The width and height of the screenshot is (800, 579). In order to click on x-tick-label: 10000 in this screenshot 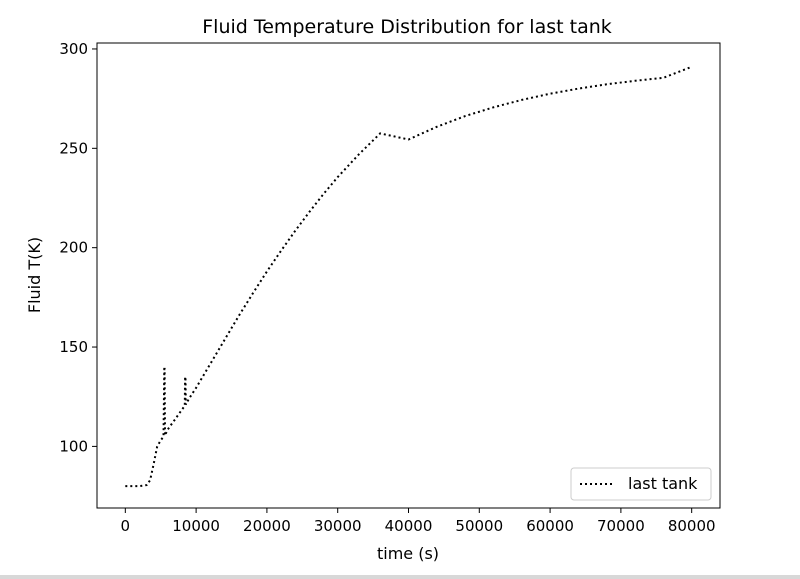, I will do `click(196, 526)`.